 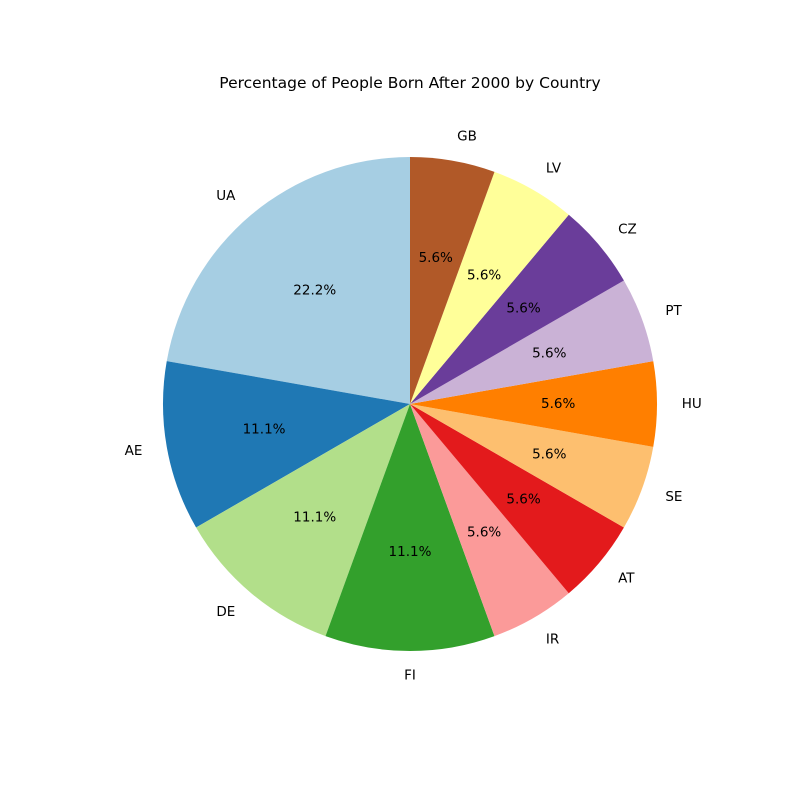 I want to click on pie-slice-ir, so click(x=489, y=520).